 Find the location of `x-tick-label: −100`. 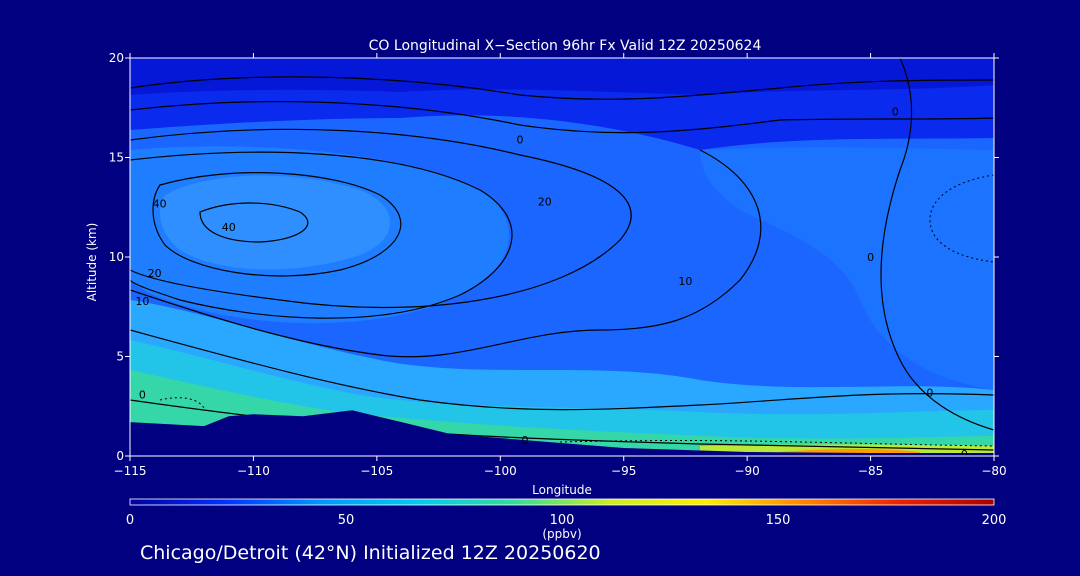

x-tick-label: −100 is located at coordinates (500, 471).